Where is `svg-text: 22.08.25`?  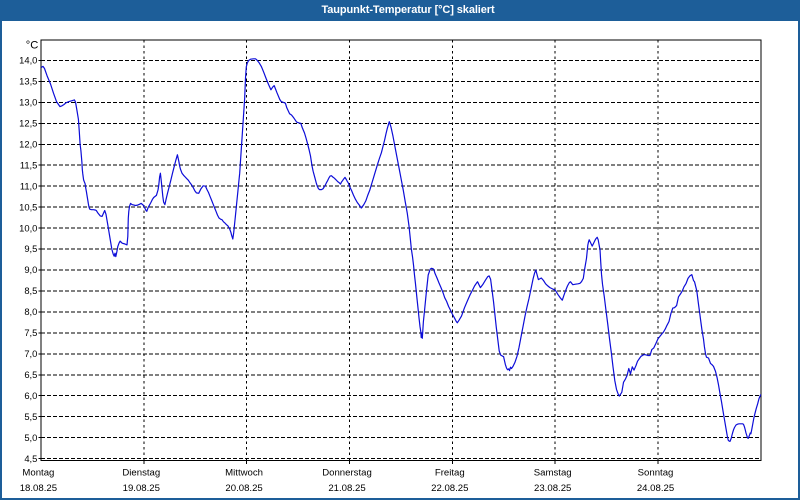
svg-text: 22.08.25 is located at coordinates (449, 488).